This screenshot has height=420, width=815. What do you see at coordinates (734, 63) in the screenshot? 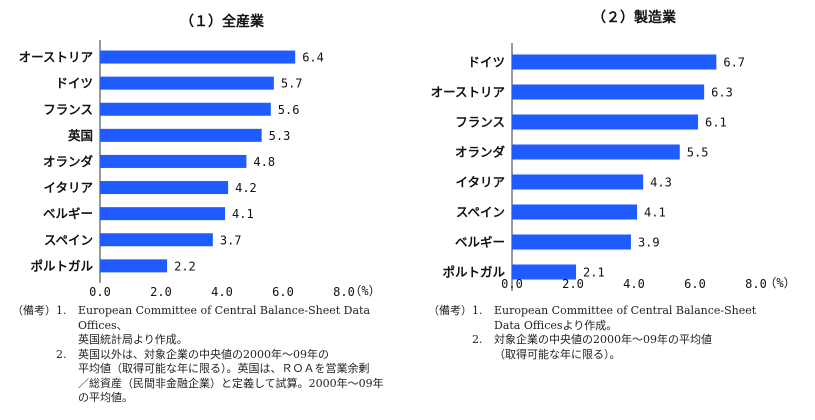
I see `mfg-data-label: 6.7` at bounding box center [734, 63].